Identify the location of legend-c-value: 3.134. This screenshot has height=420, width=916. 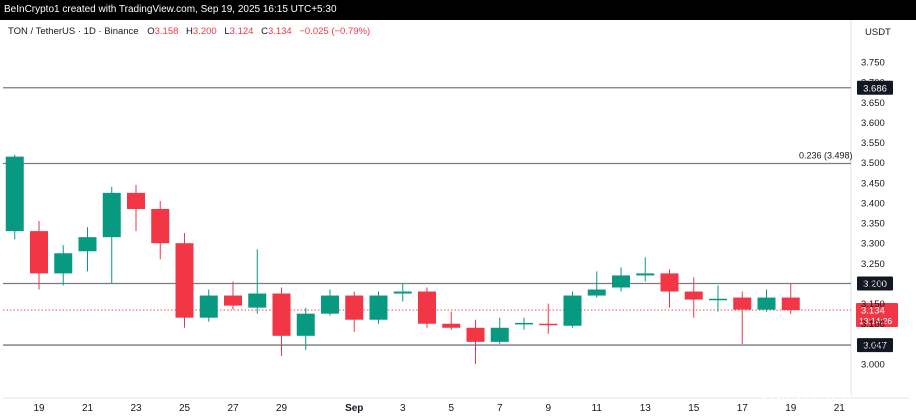
(280, 31).